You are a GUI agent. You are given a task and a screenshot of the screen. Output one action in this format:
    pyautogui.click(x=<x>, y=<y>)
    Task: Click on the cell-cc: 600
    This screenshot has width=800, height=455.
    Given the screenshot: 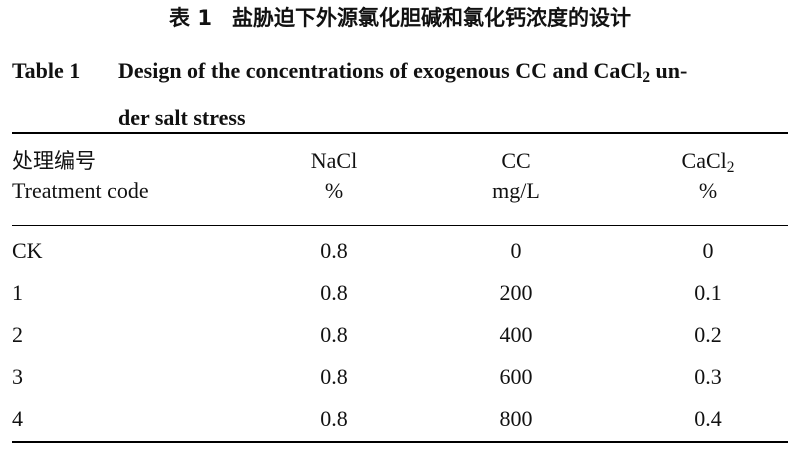 What is the action you would take?
    pyautogui.click(x=516, y=376)
    